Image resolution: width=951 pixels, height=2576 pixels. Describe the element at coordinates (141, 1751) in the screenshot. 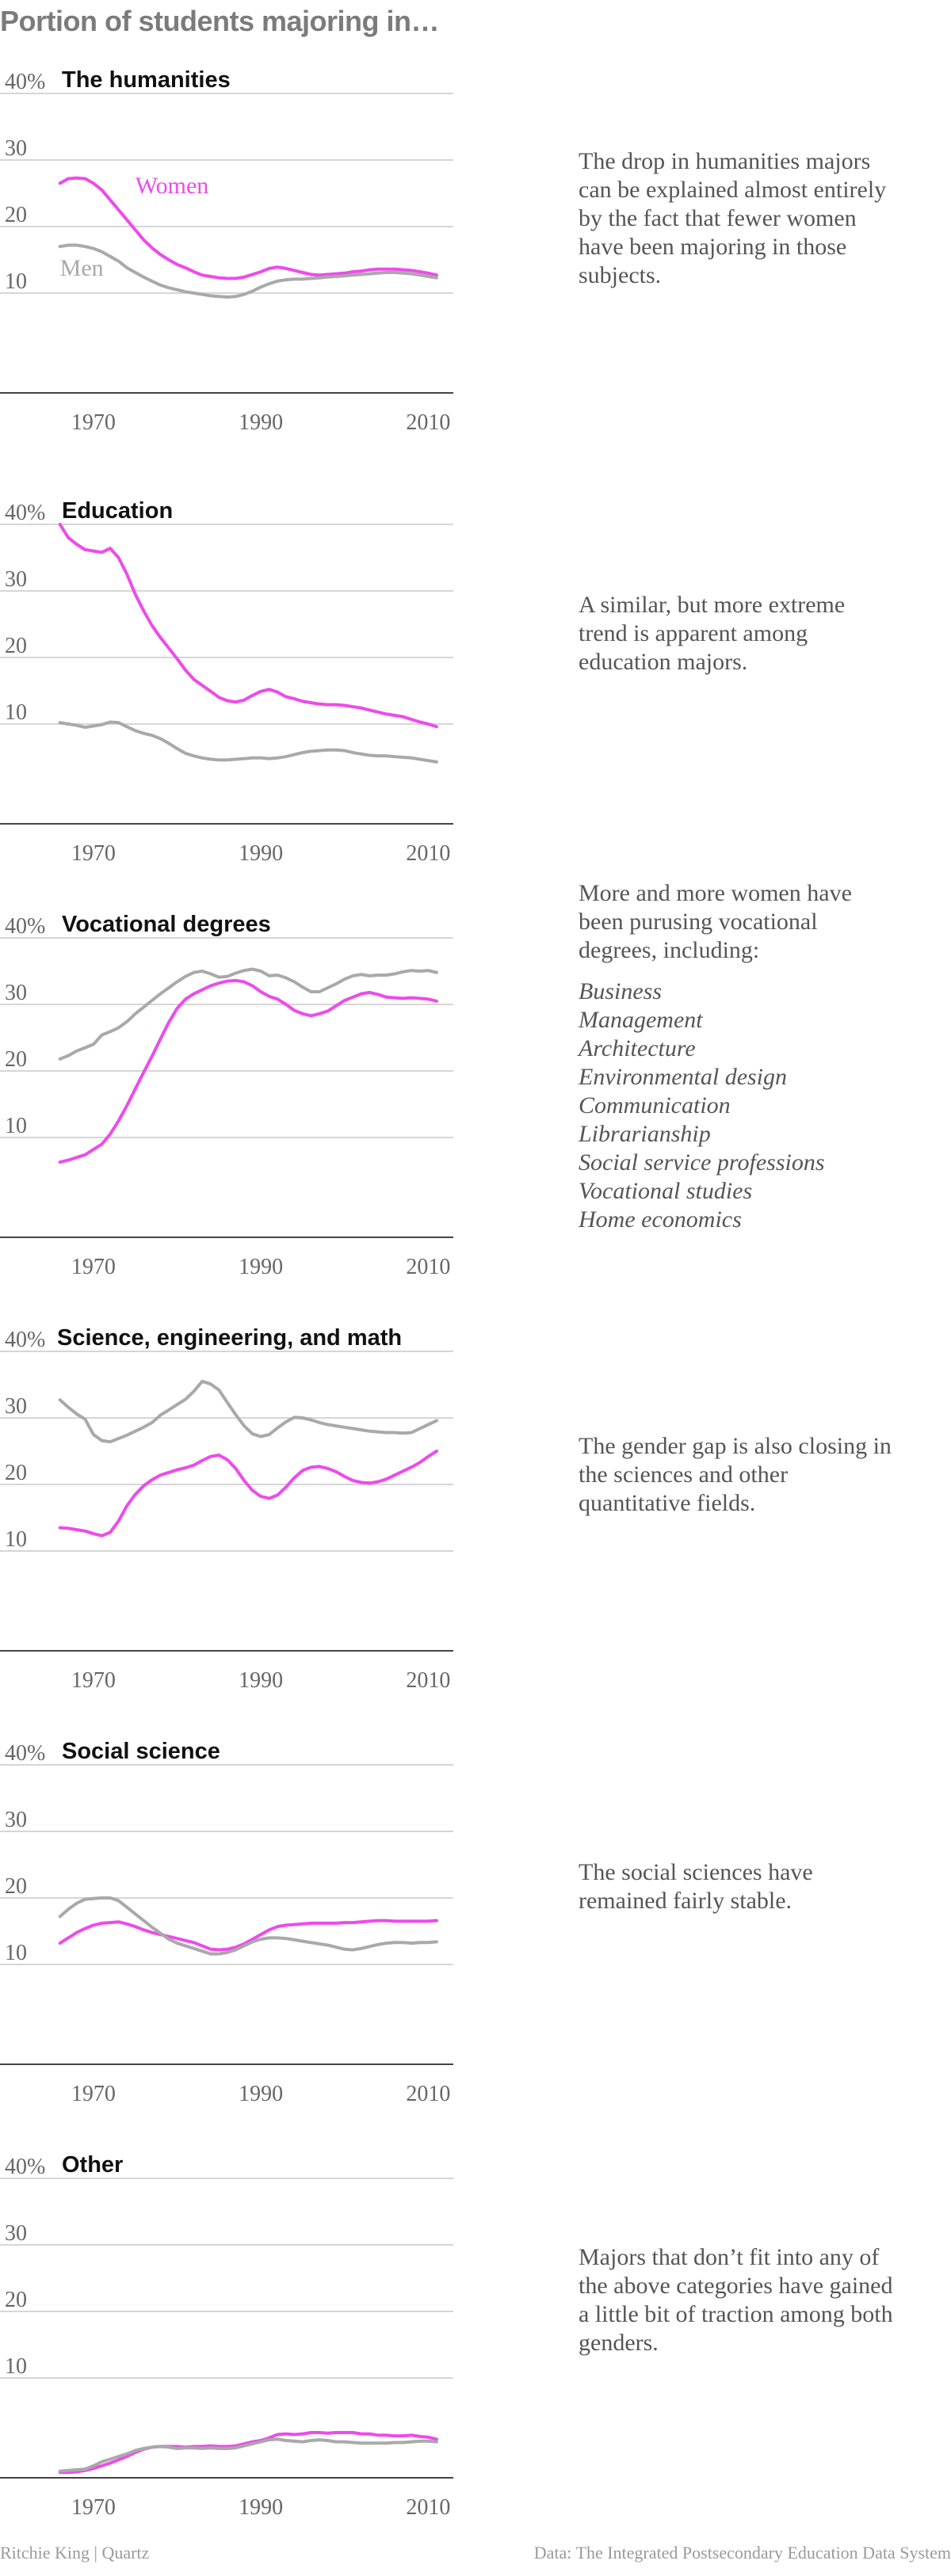

I see `panel-title: Social science` at that location.